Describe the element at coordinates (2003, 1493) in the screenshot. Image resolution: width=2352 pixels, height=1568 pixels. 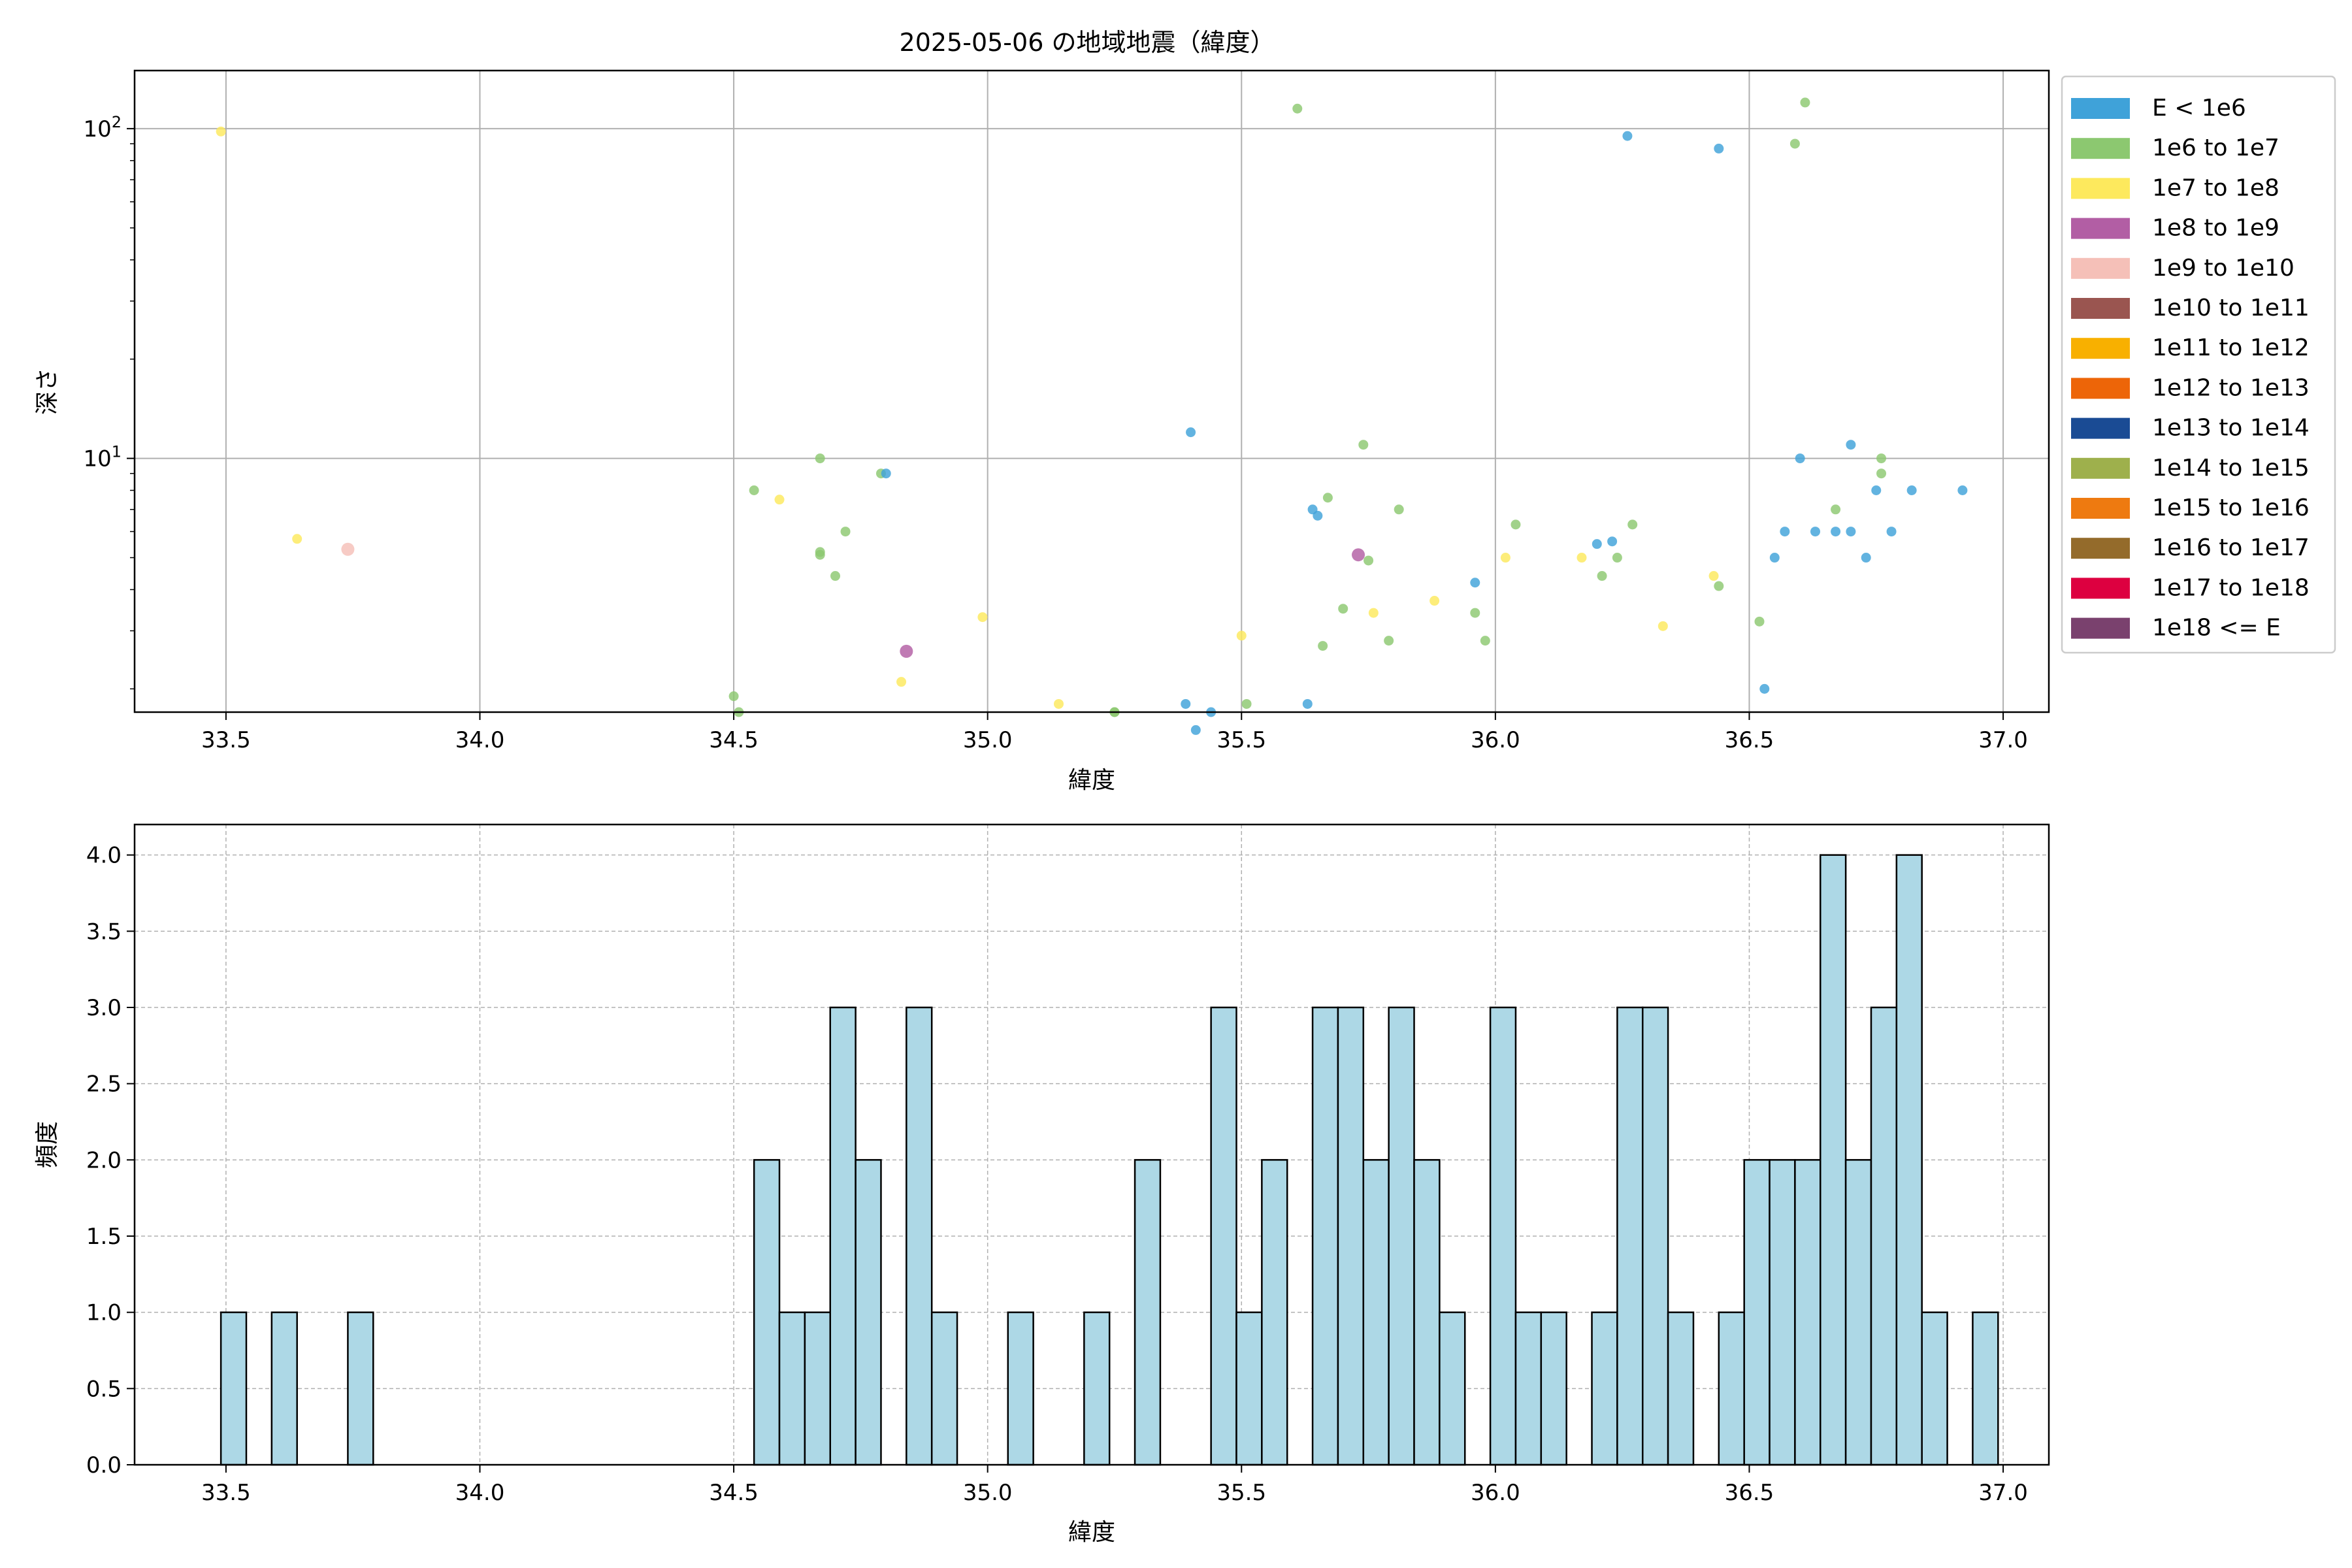
I see `x-tick-label: 37.0` at that location.